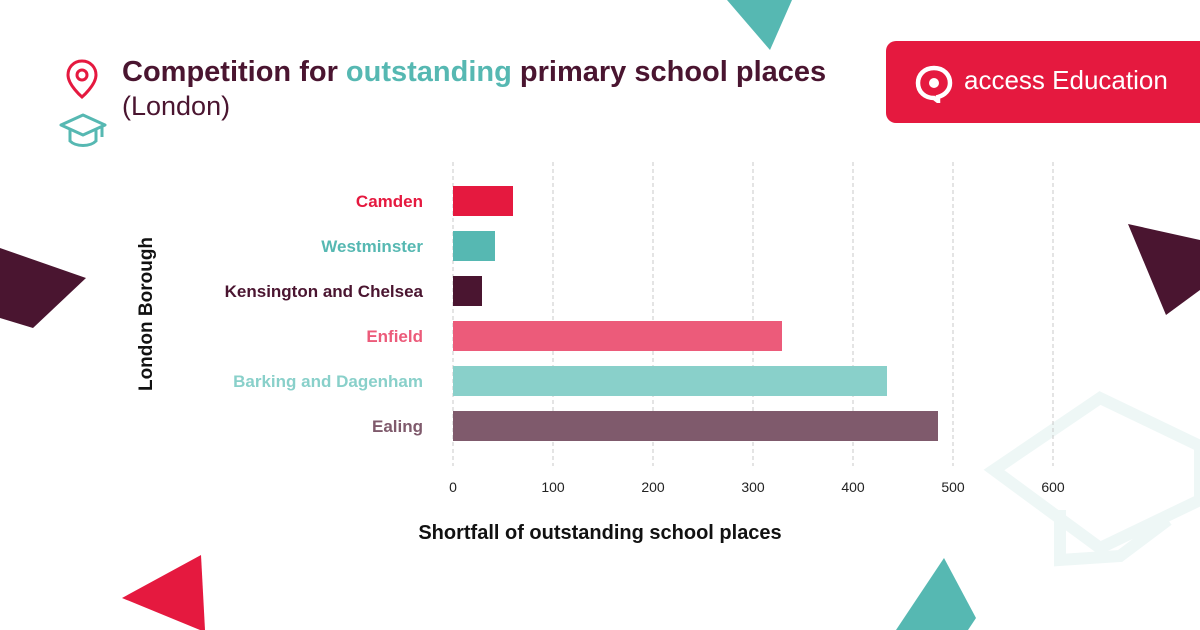 The width and height of the screenshot is (1200, 630). Describe the element at coordinates (600, 533) in the screenshot. I see `x-axis-label: Shortfall of outstanding school places` at that location.